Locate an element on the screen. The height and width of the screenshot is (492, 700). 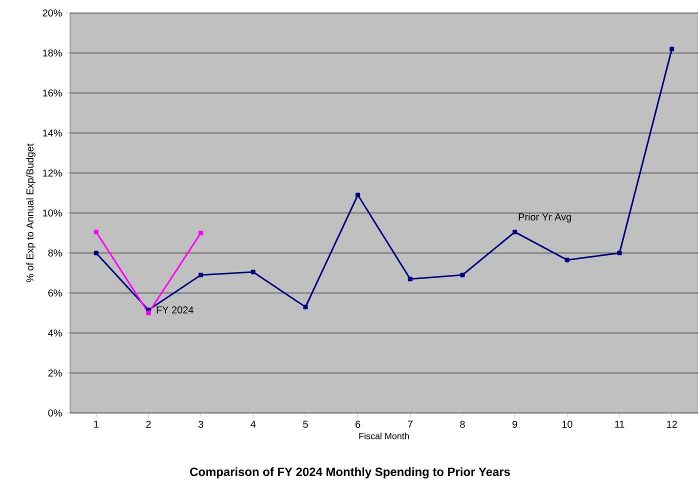
x-tick-label: 6 is located at coordinates (358, 424).